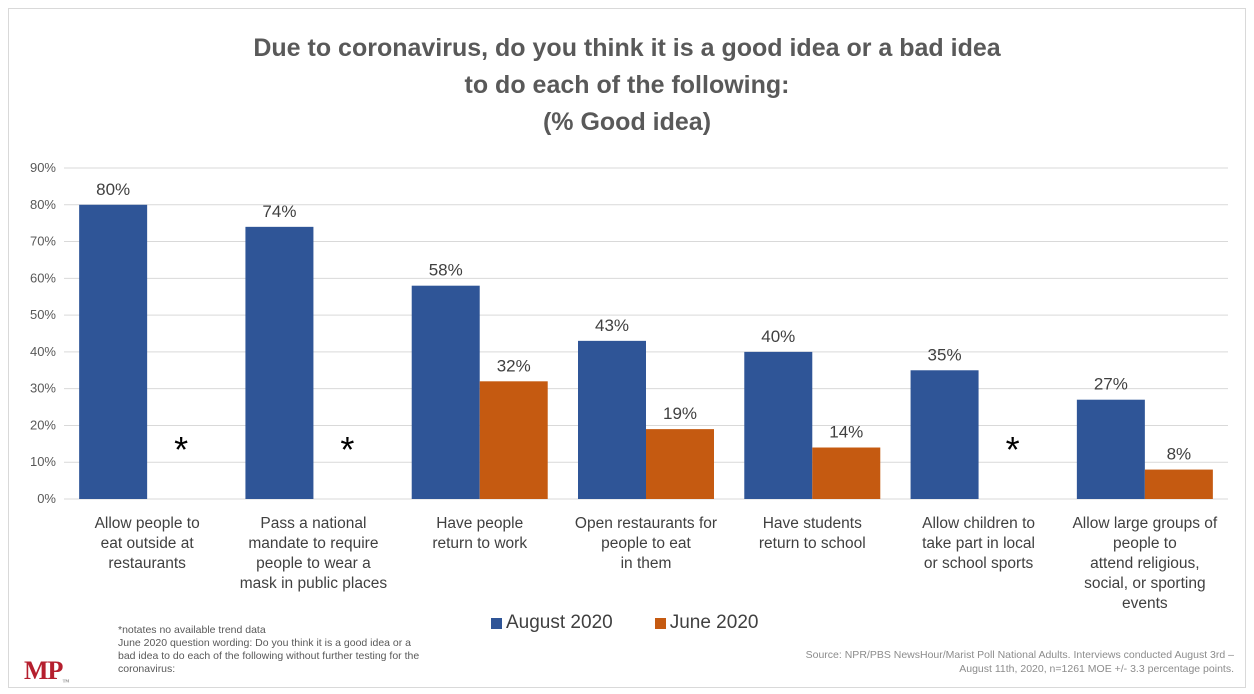 Image resolution: width=1254 pixels, height=694 pixels. What do you see at coordinates (148, 543) in the screenshot?
I see `x-category-label: eat outside at` at bounding box center [148, 543].